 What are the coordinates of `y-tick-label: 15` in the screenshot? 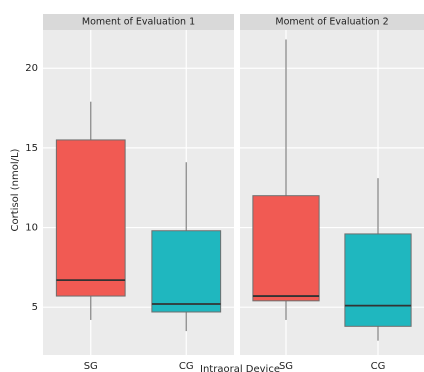 It's located at (31, 148).